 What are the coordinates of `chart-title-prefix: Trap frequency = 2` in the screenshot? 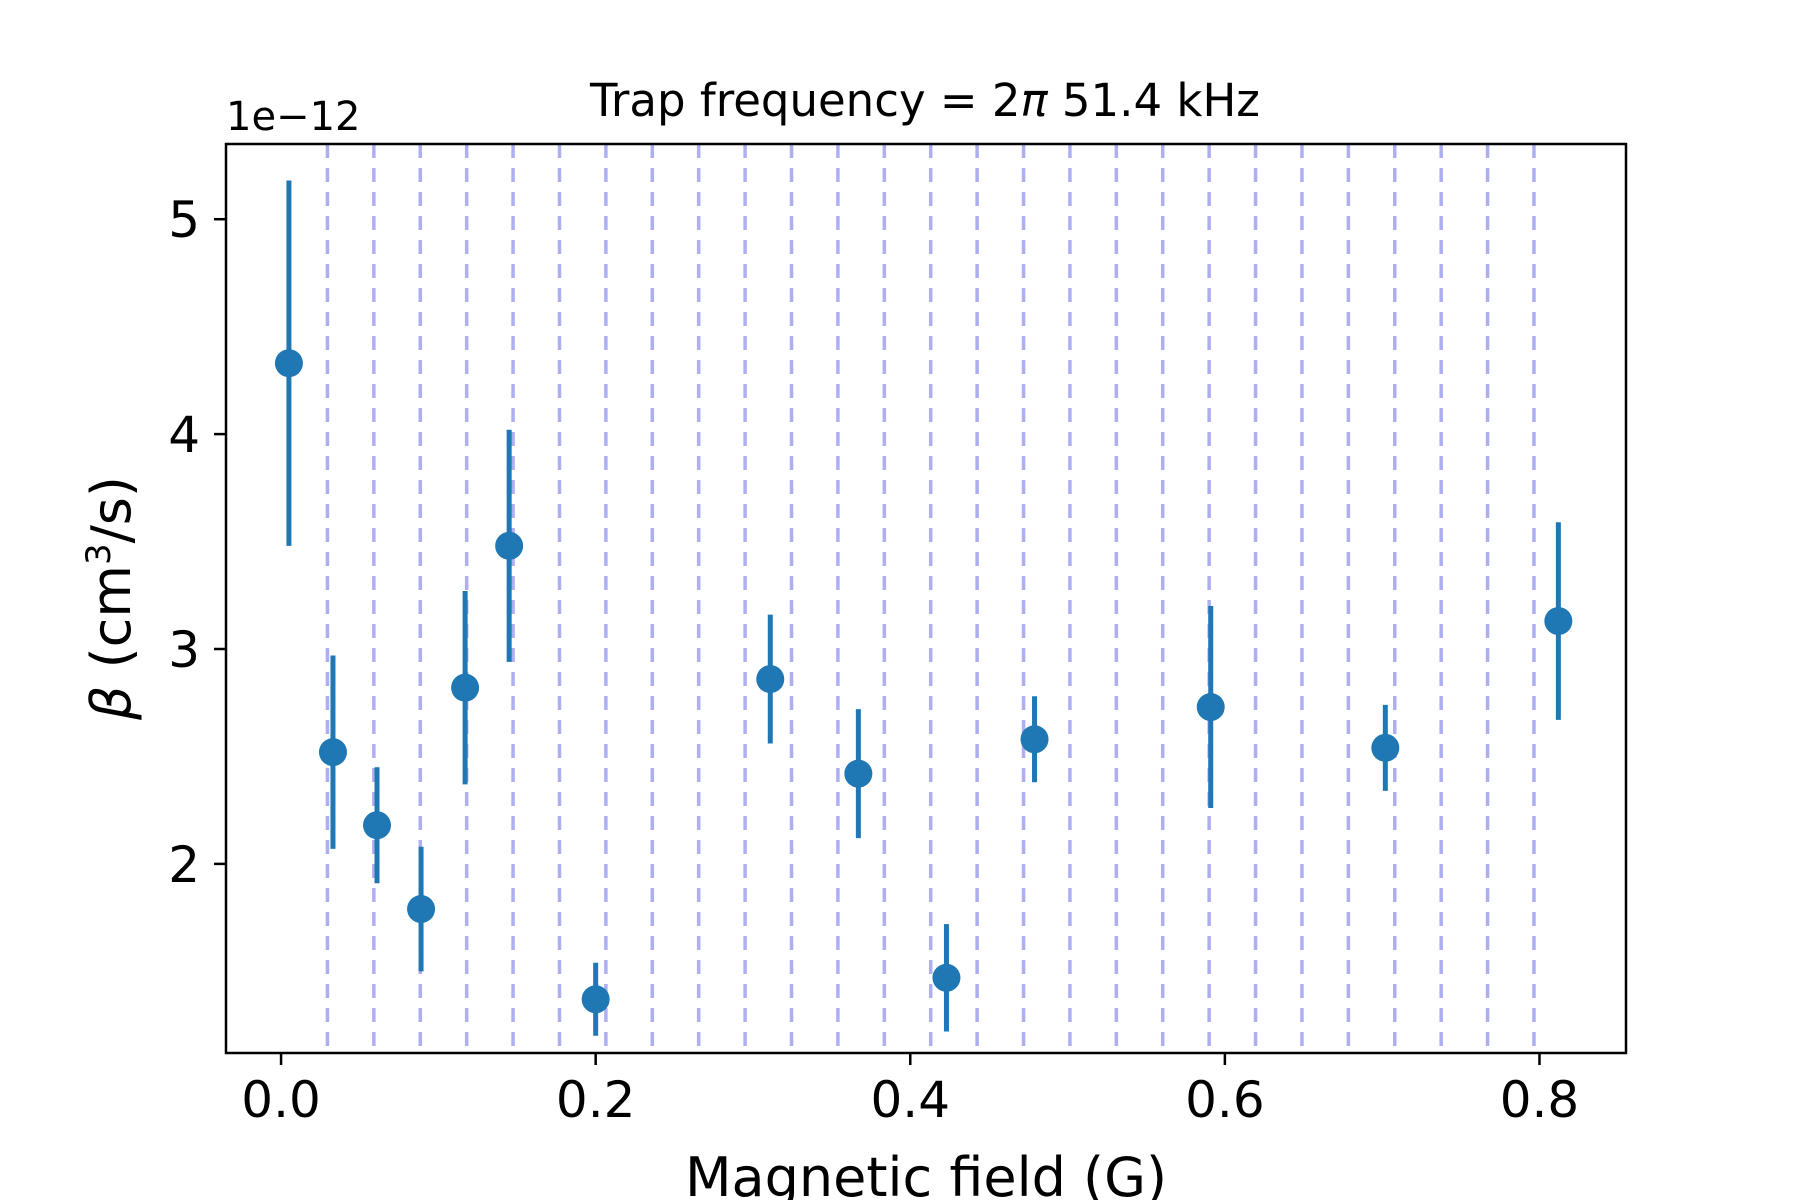 It's located at (804, 100).